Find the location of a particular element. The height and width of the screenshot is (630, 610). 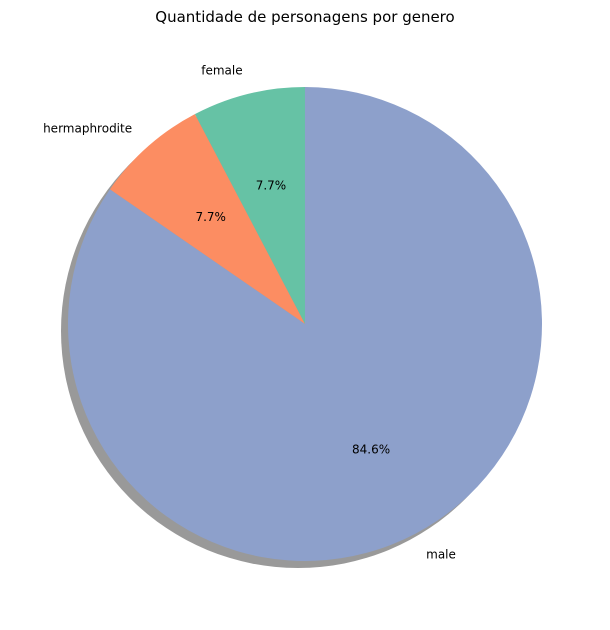

slice-label-male: male is located at coordinates (441, 554).